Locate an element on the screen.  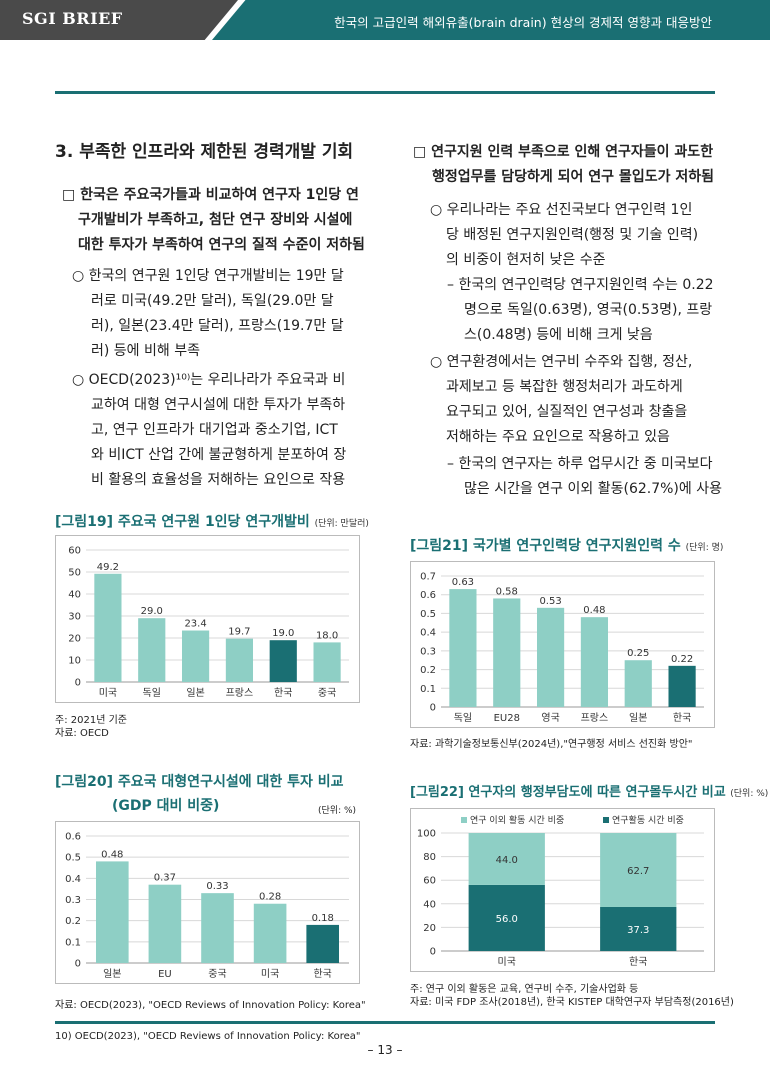
y-tick-label: 0.4 is located at coordinates (428, 633).